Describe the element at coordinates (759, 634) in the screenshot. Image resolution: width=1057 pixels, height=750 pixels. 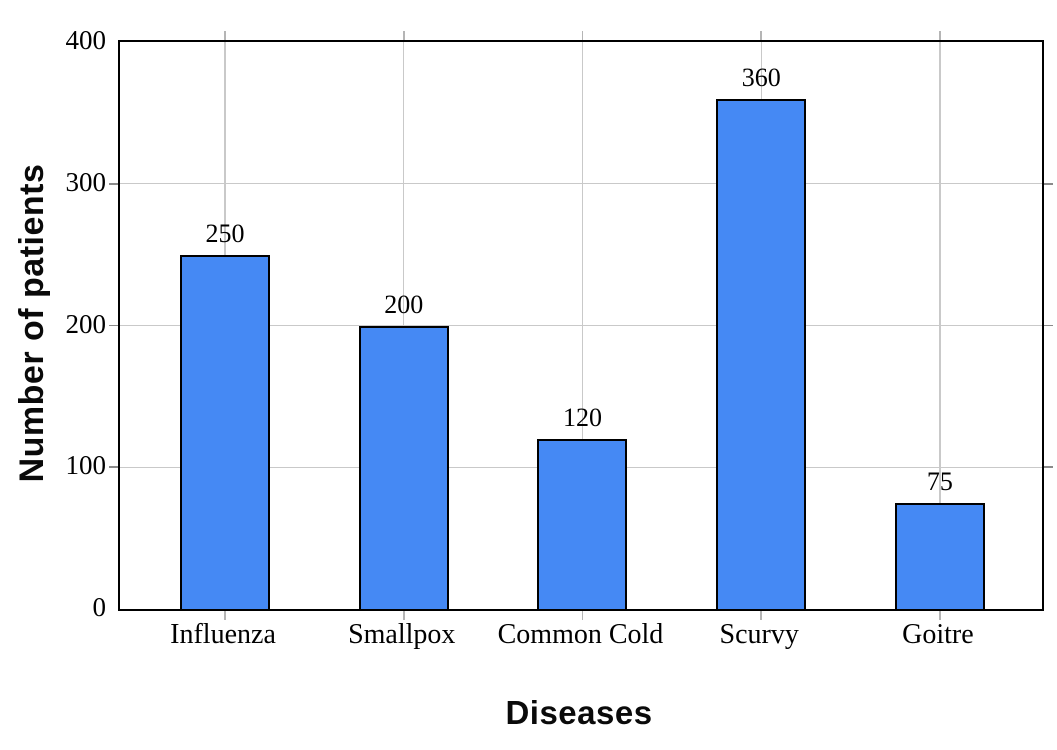
I see `x-tick-label: Scurvy` at that location.